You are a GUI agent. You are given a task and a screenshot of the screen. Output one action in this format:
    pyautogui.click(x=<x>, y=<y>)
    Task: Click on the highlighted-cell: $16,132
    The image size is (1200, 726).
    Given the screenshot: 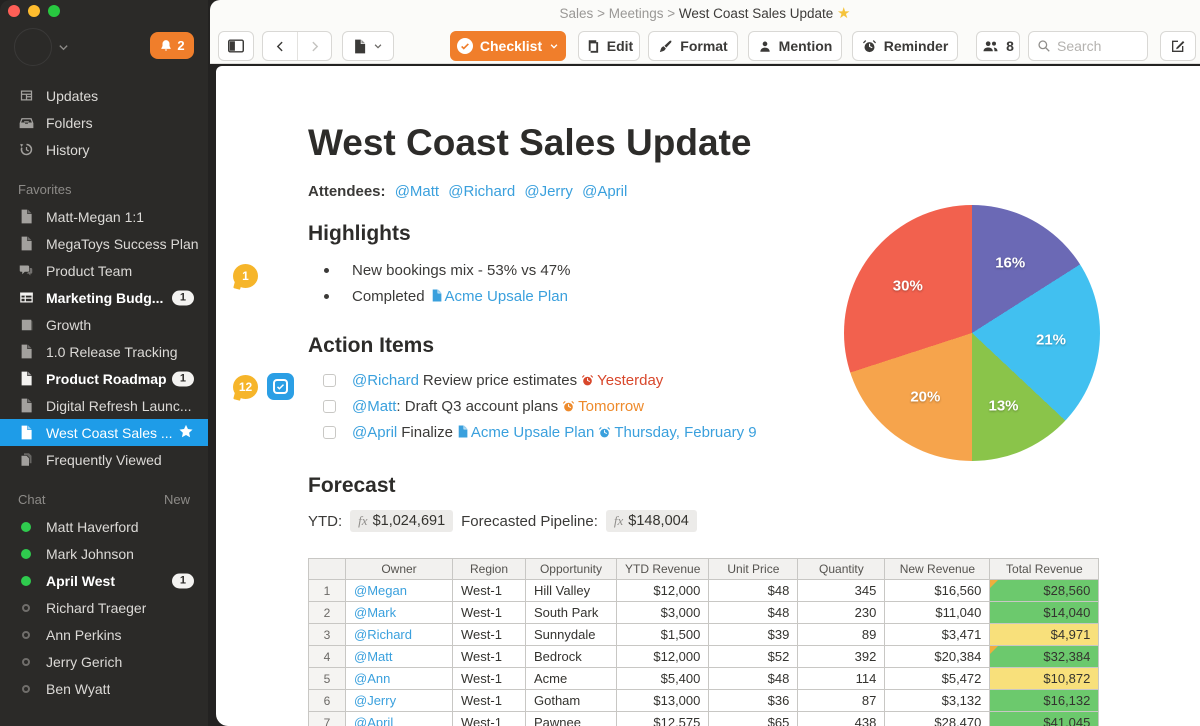 What is the action you would take?
    pyautogui.click(x=1044, y=700)
    